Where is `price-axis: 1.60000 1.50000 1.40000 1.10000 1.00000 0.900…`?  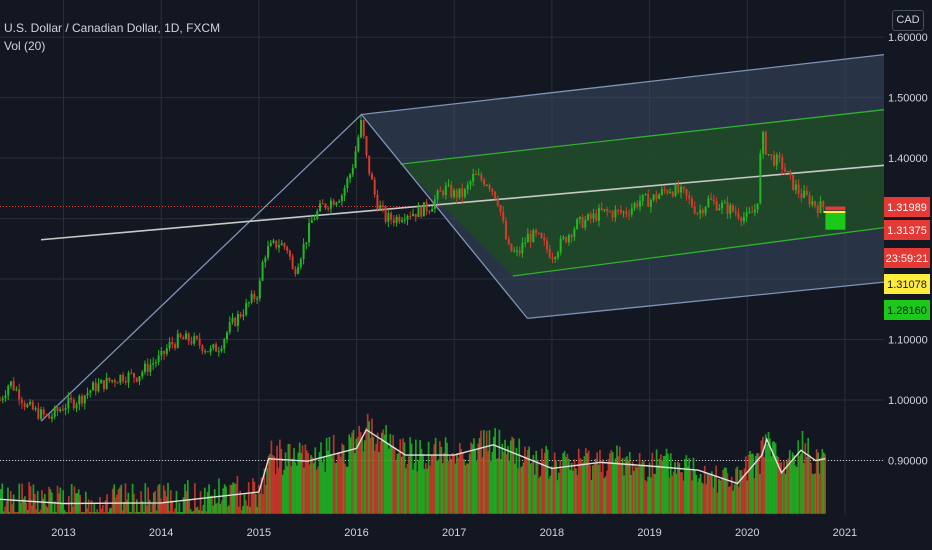
price-axis: 1.60000 1.50000 1.40000 1.10000 1.00000 0.900… is located at coordinates (908, 249).